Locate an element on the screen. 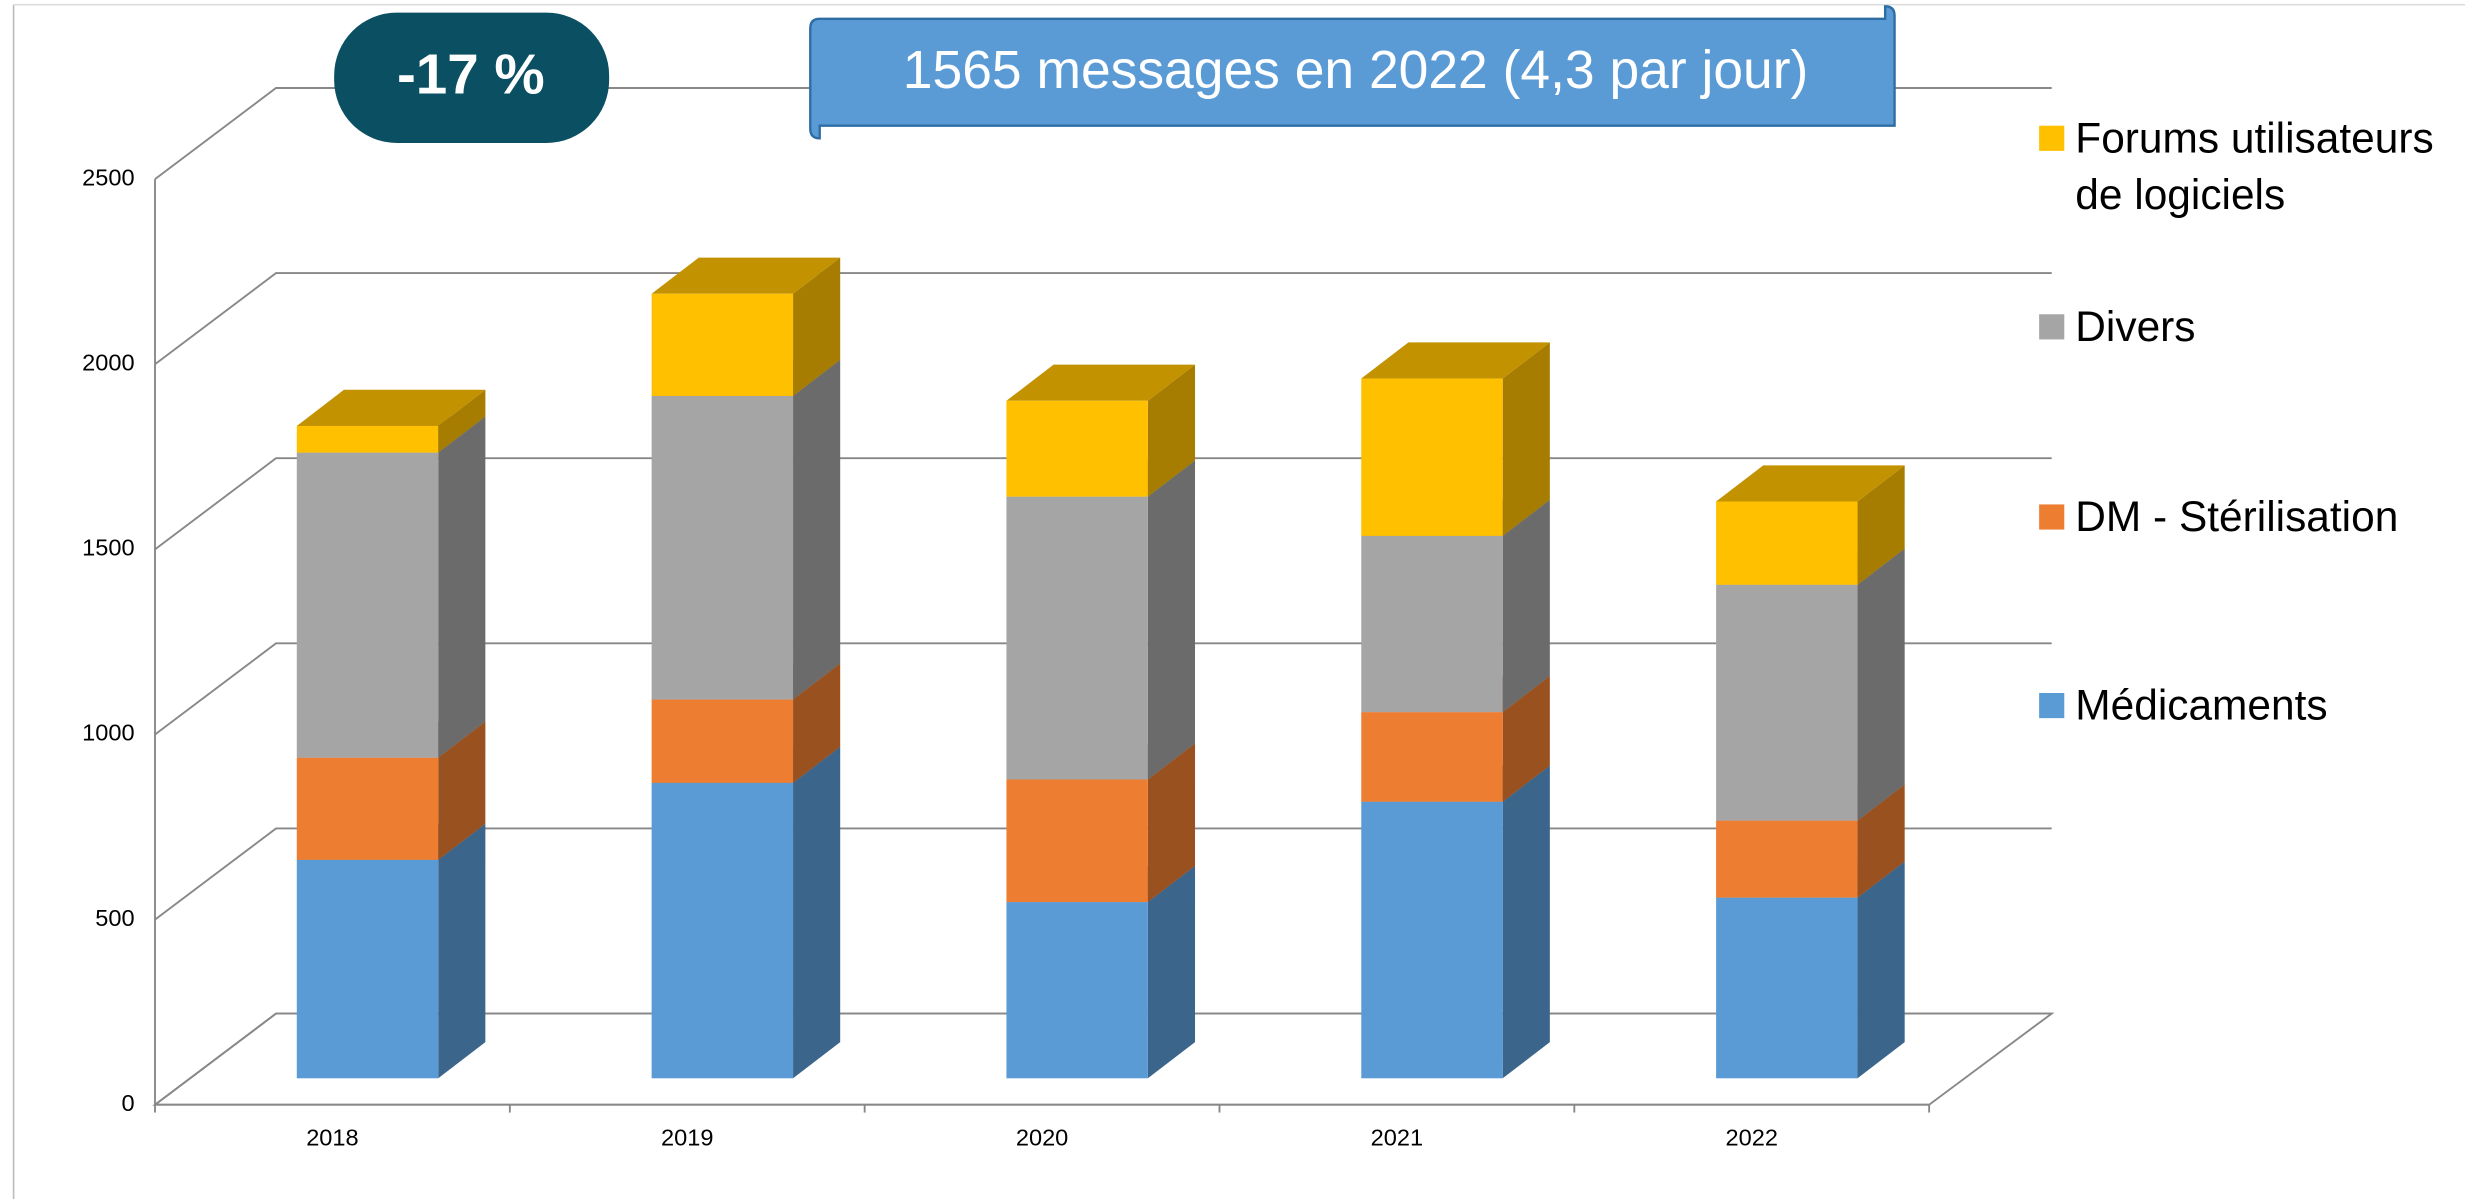 The height and width of the screenshot is (1199, 2466). badge is located at coordinates (472, 78).